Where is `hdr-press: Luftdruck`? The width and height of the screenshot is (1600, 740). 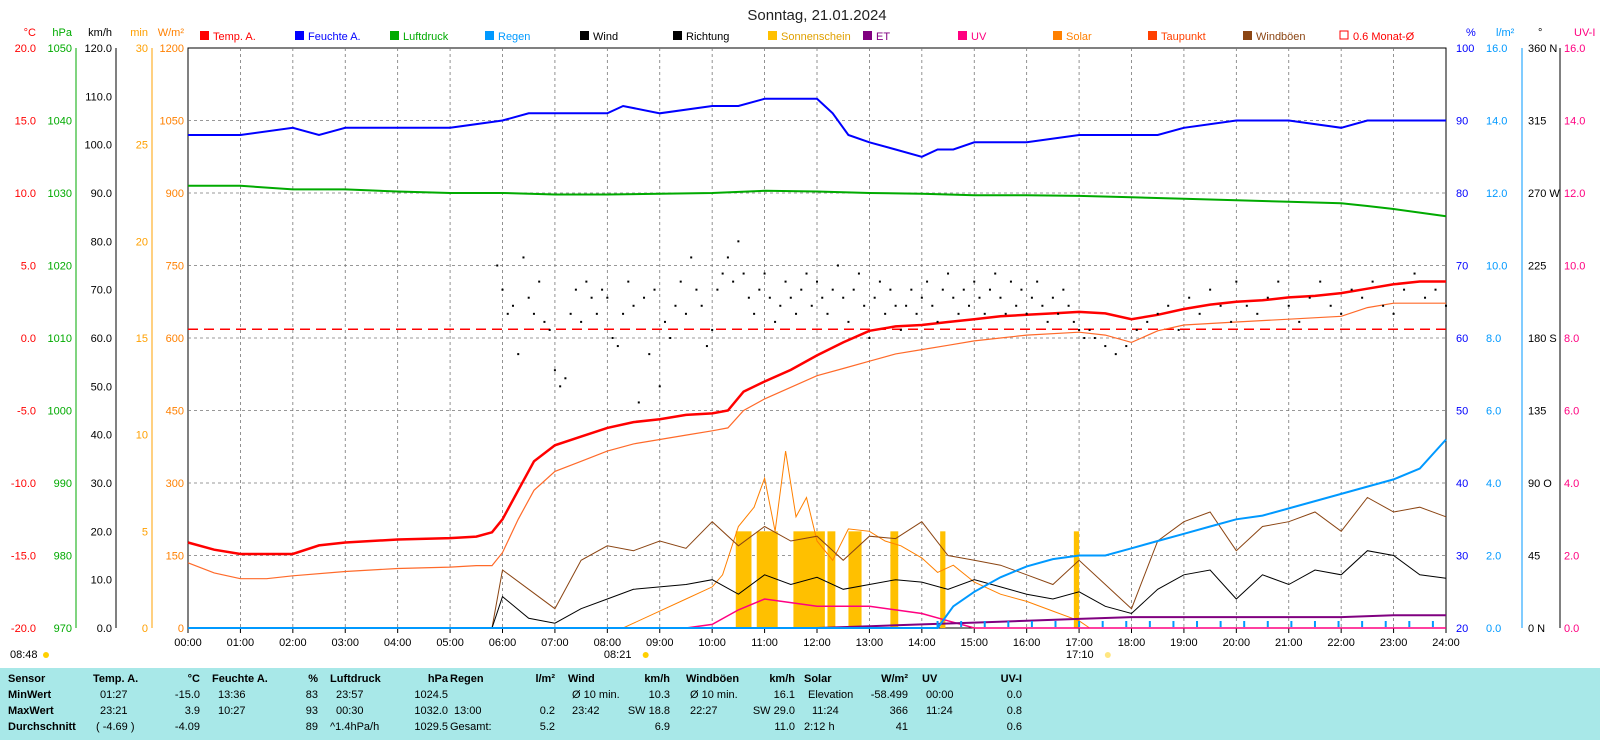 hdr-press: Luftdruck is located at coordinates (355, 679).